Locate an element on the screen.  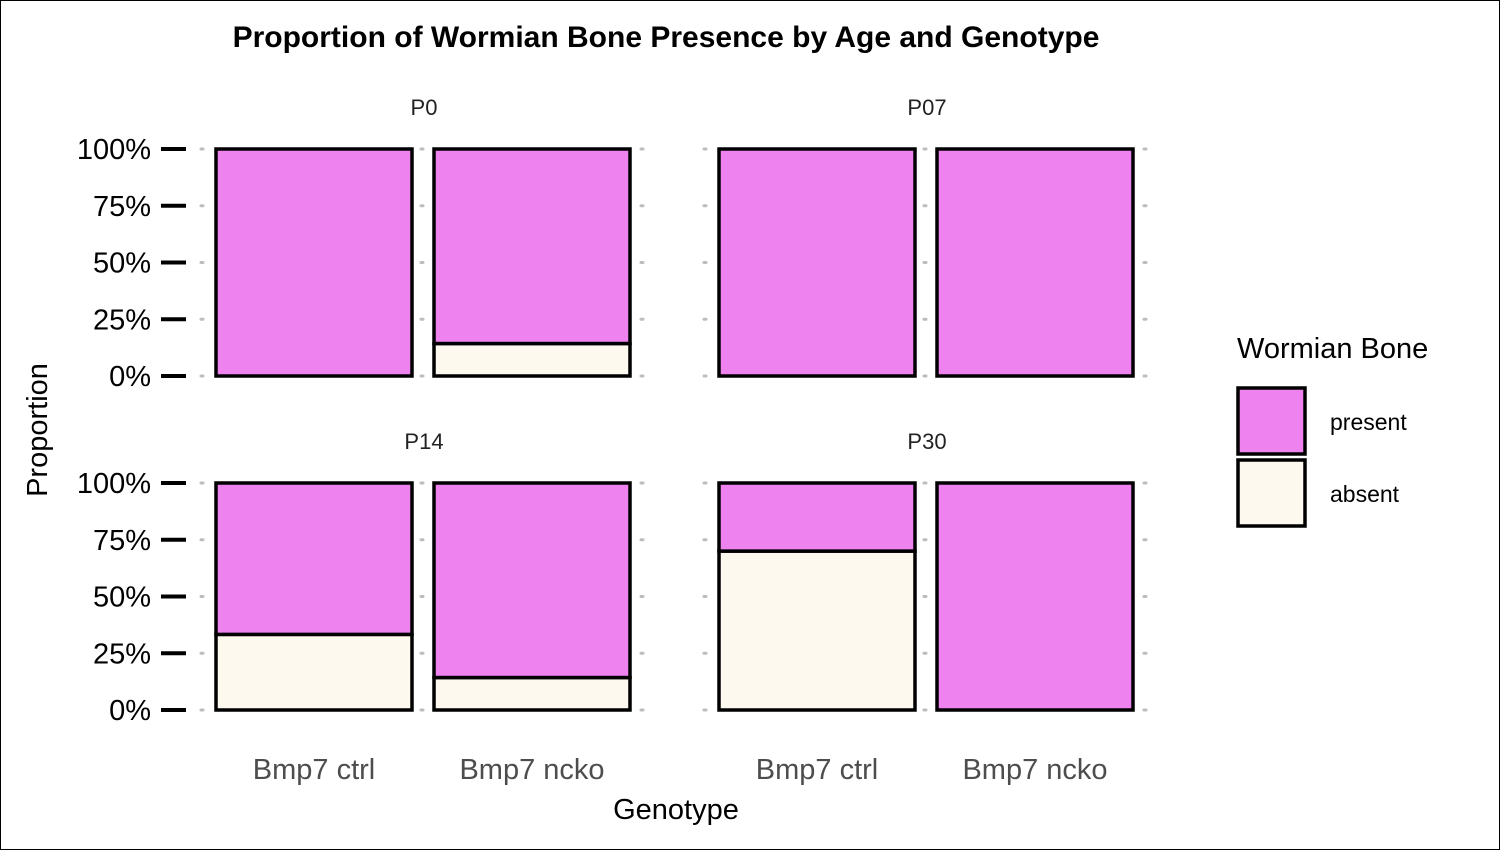
facet-panel-p07: P07 is located at coordinates (930, 236).